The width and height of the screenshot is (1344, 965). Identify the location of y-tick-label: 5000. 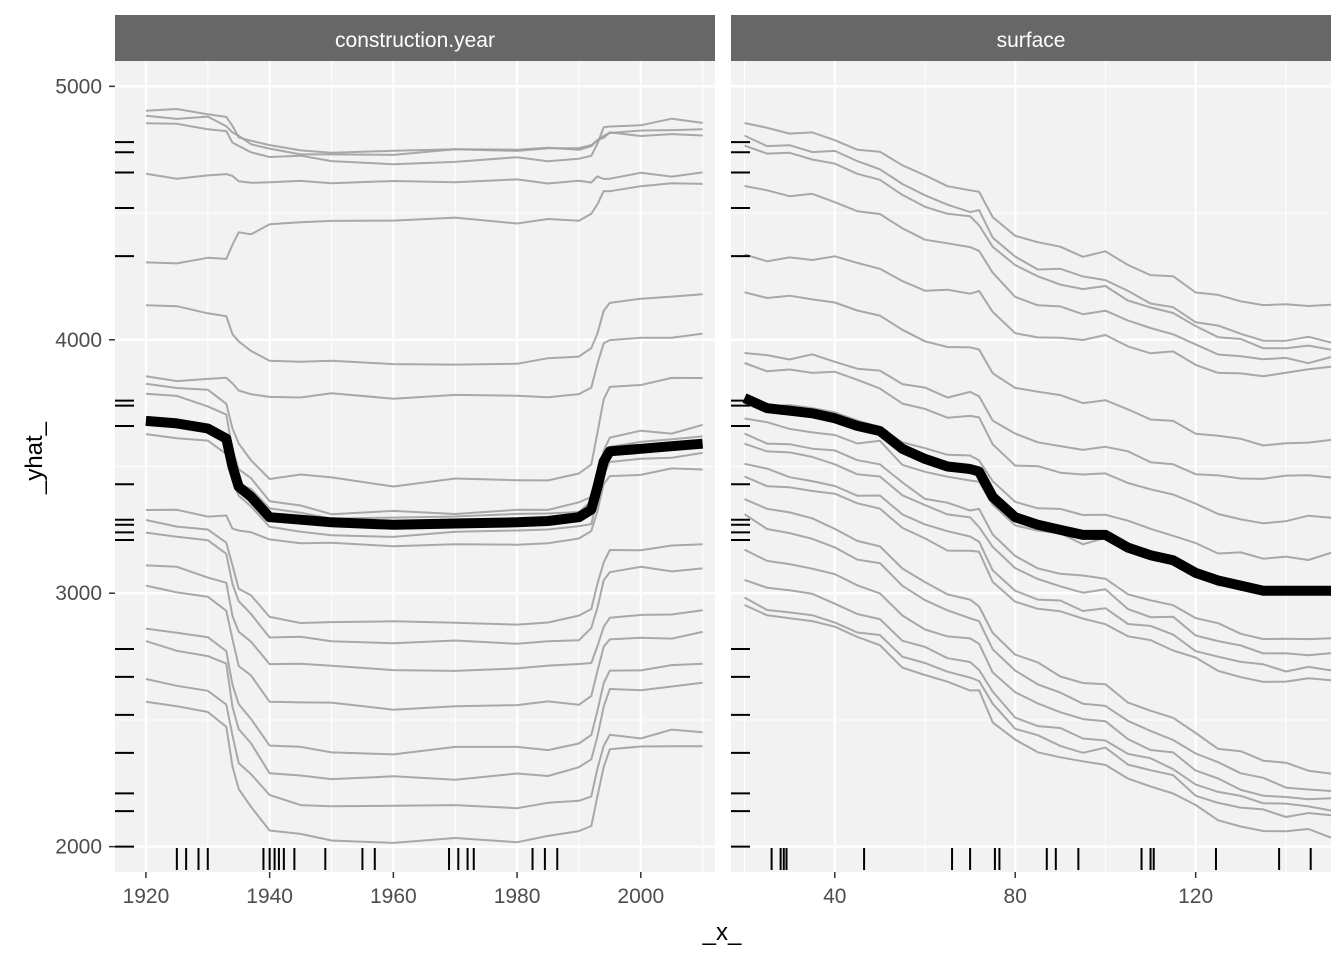
(78, 86).